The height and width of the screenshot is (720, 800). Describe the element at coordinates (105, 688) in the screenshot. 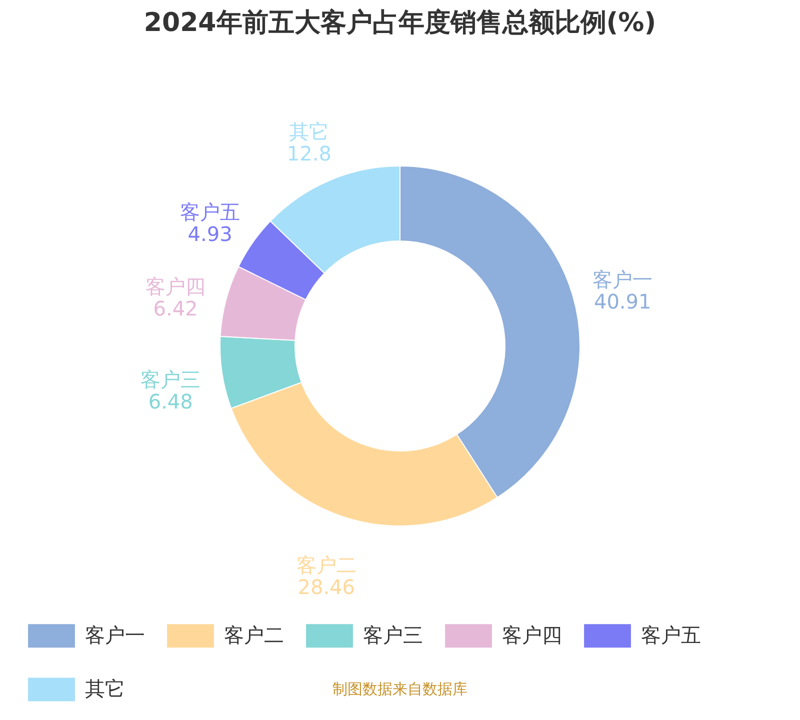

I see `legend-label: 其它` at that location.